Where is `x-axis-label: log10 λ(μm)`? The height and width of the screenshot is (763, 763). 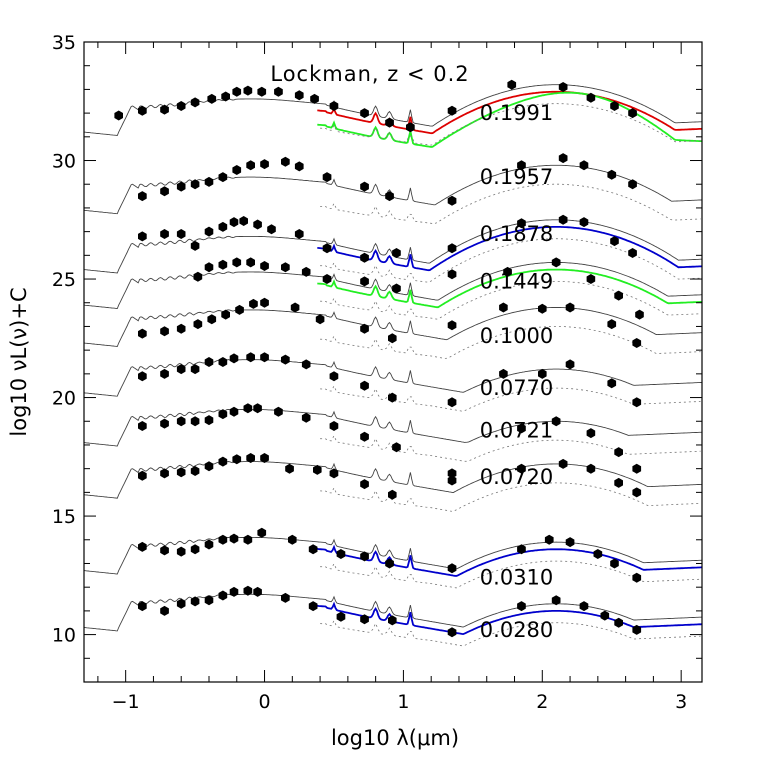 x-axis-label: log10 λ(μm) is located at coordinates (395, 738).